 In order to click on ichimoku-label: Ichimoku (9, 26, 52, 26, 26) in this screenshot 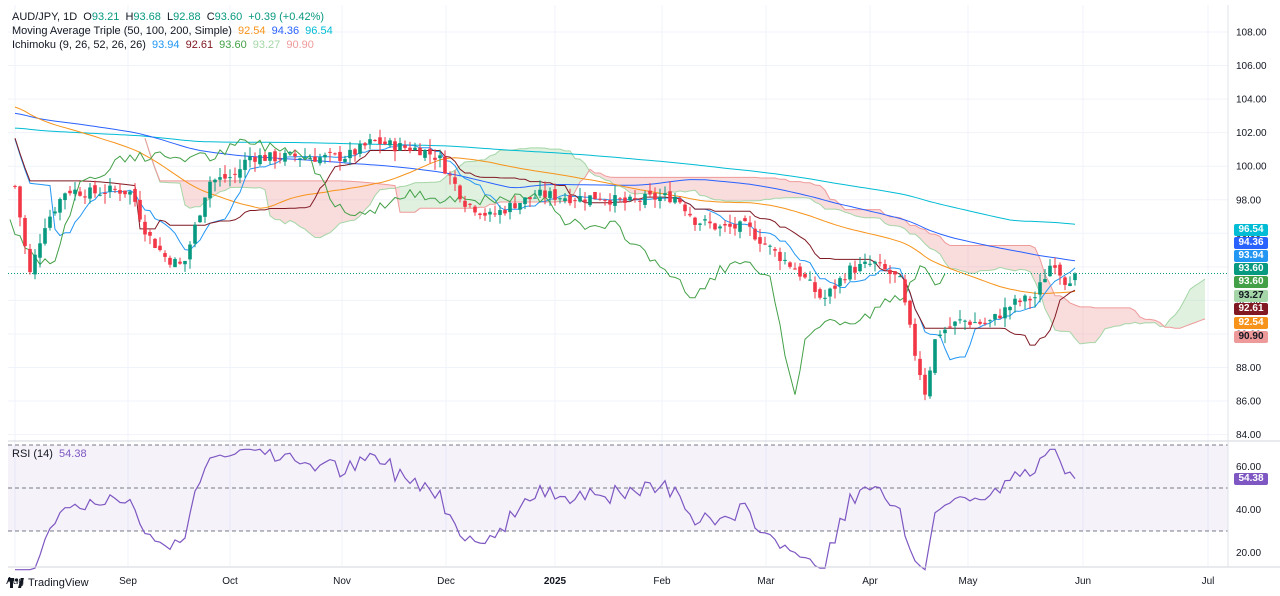, I will do `click(79, 45)`.